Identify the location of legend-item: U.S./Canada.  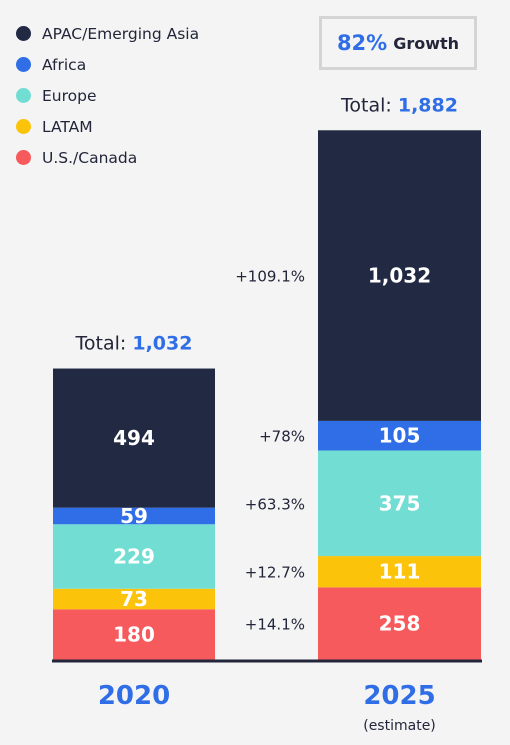
(107, 157).